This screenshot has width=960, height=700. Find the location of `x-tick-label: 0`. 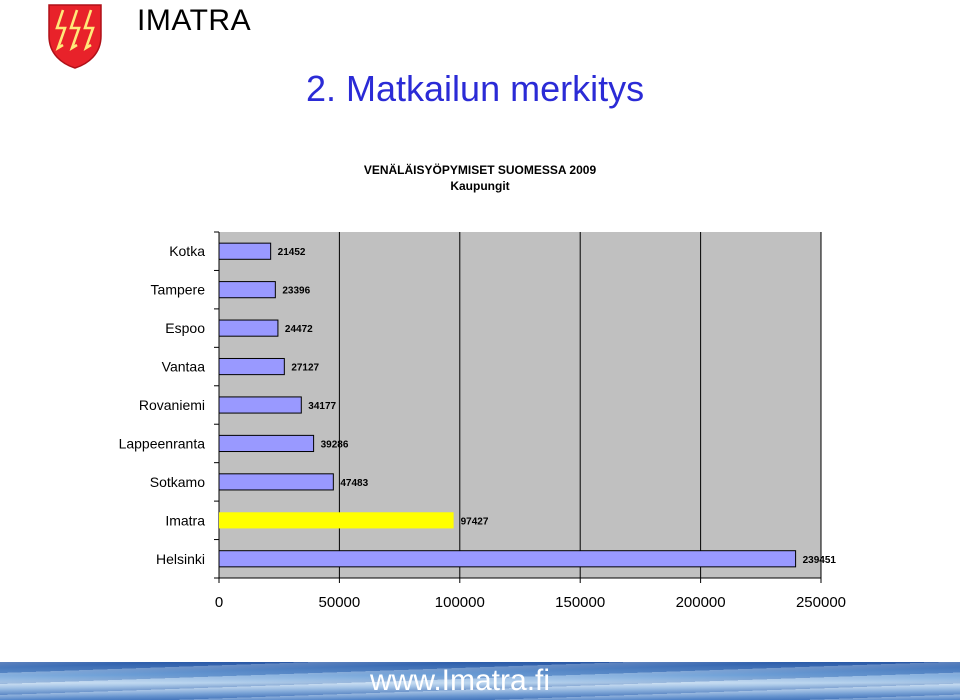

x-tick-label: 0 is located at coordinates (219, 602).